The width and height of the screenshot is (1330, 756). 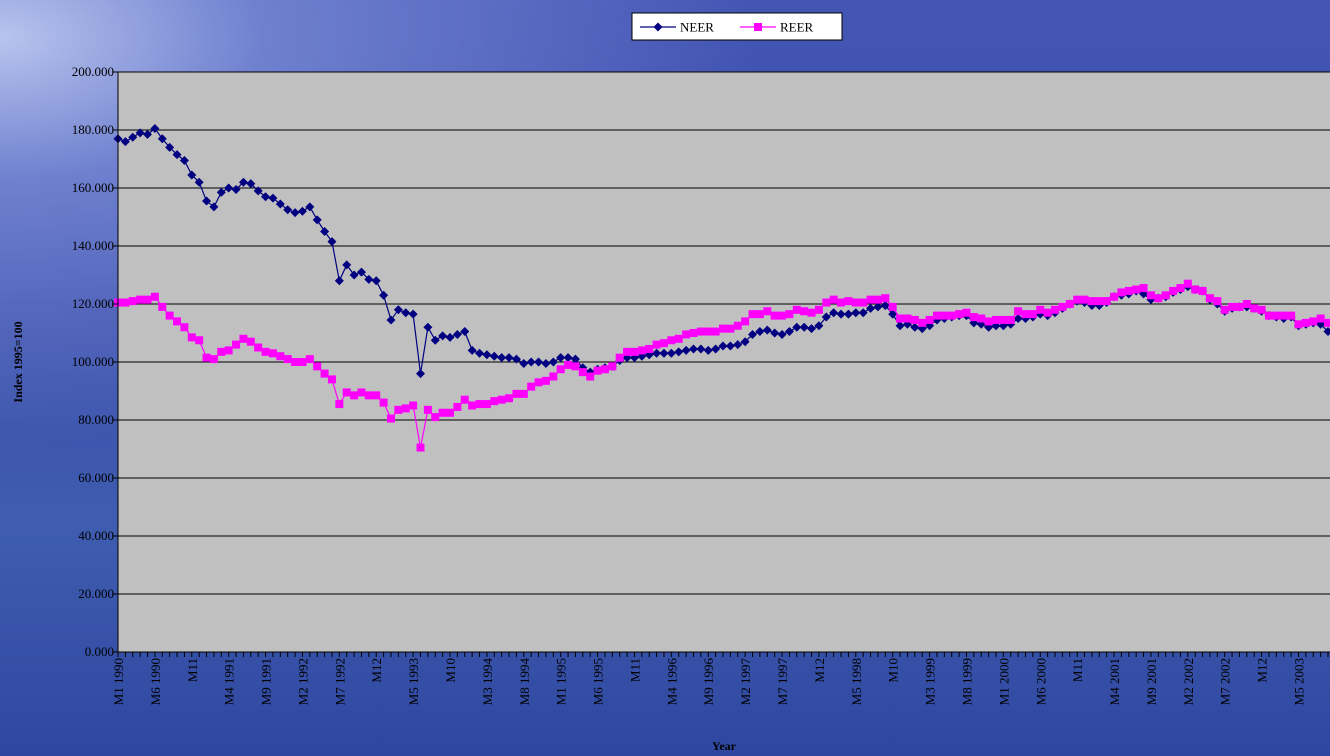 I want to click on x-tick-label: M9 1991, so click(x=266, y=681).